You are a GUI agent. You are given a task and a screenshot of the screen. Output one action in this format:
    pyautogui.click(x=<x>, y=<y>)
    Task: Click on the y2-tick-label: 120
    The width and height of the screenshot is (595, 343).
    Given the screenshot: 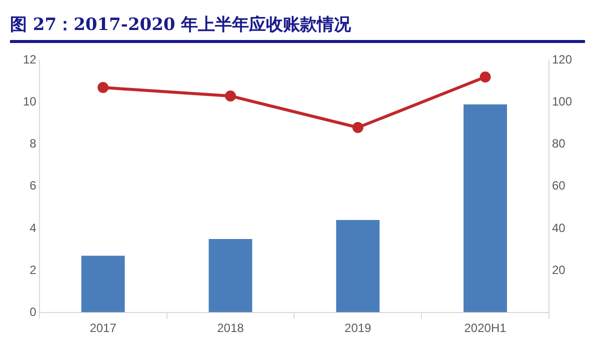 What is the action you would take?
    pyautogui.click(x=562, y=59)
    